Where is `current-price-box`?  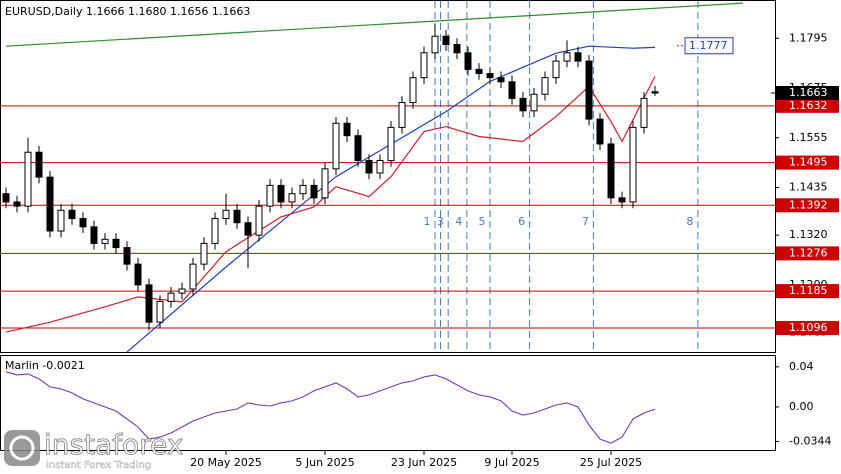 current-price-box is located at coordinates (807, 92).